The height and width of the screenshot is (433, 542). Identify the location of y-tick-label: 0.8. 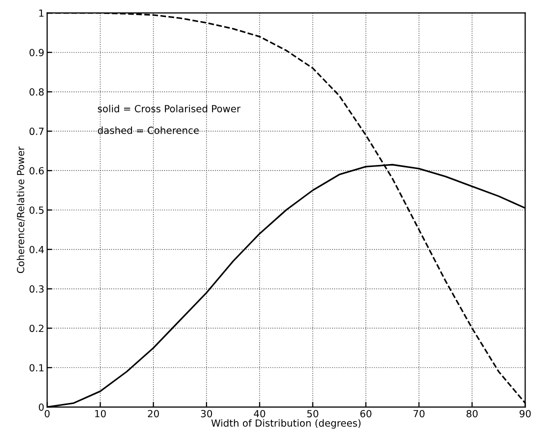
(37, 92).